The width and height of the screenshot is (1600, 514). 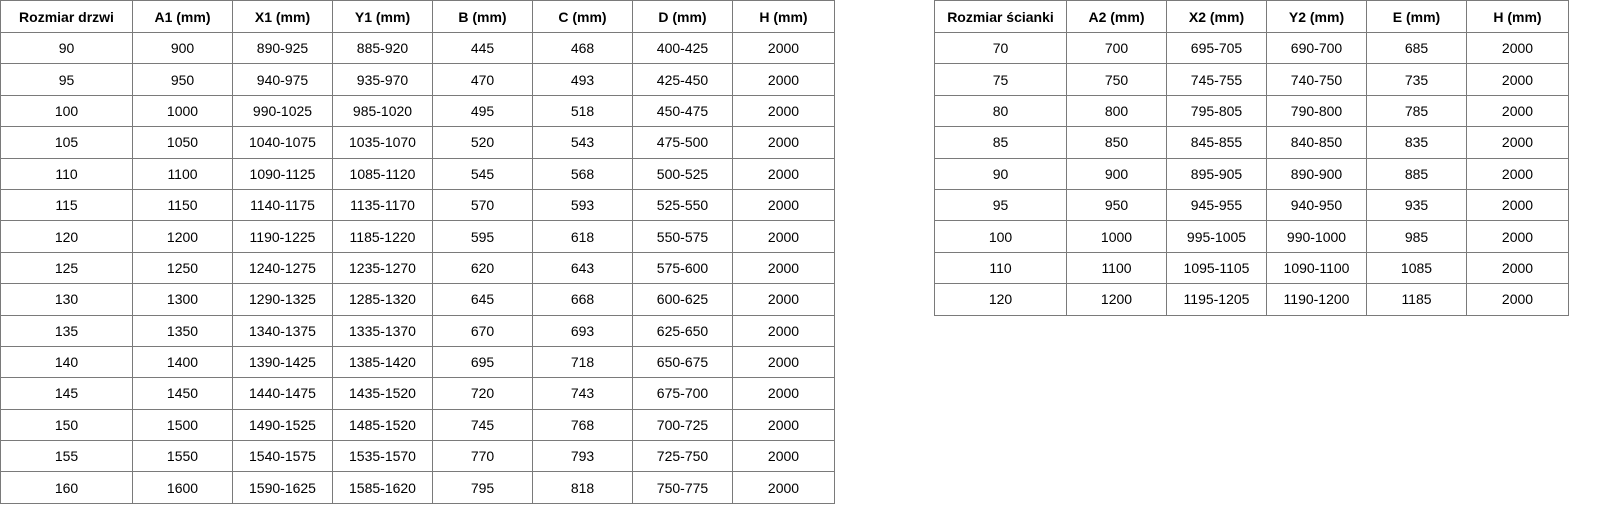 What do you see at coordinates (382, 16) in the screenshot?
I see `column-header: Y1 (mm)` at bounding box center [382, 16].